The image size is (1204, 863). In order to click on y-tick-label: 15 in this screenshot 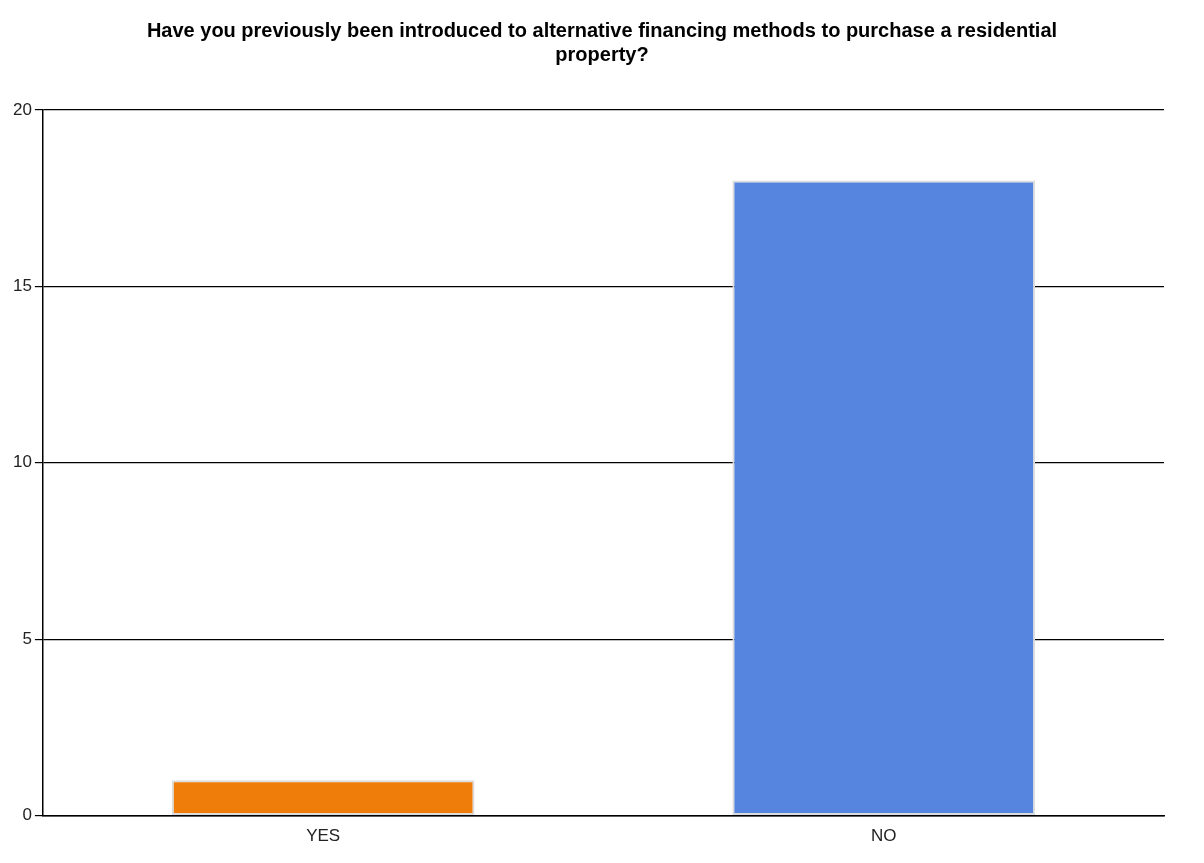, I will do `click(22, 286)`.